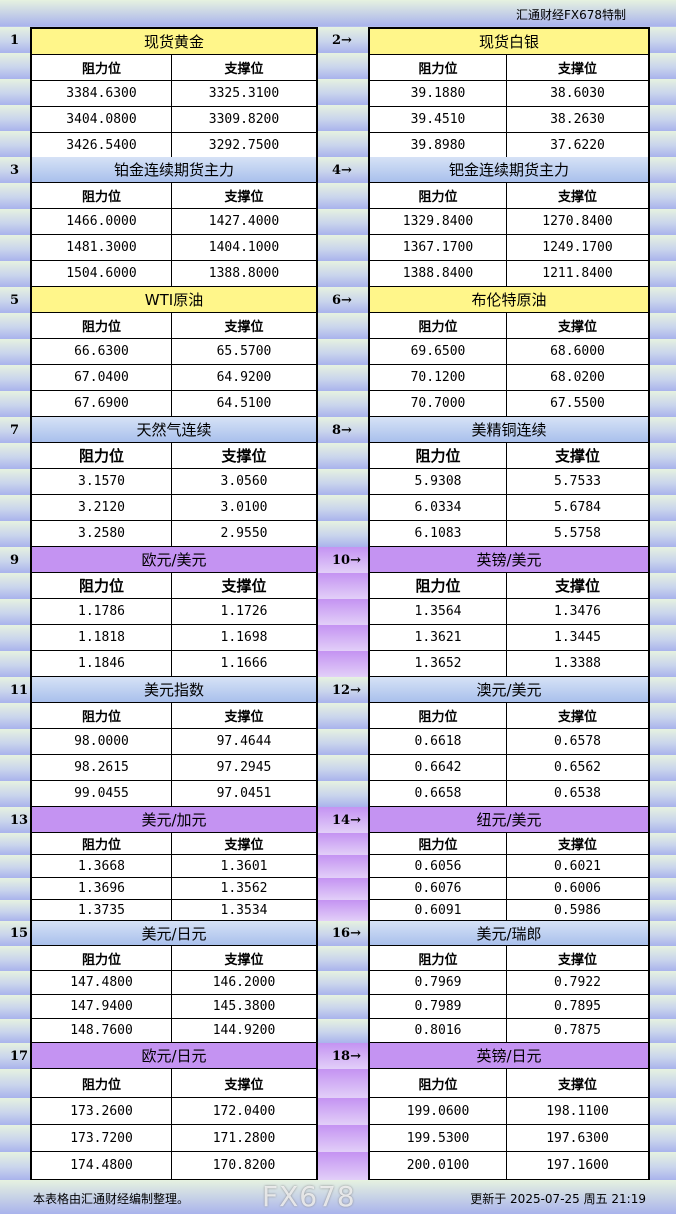 This screenshot has width=676, height=1214. Describe the element at coordinates (438, 378) in the screenshot. I see `resistance-value: 70.1200` at that location.